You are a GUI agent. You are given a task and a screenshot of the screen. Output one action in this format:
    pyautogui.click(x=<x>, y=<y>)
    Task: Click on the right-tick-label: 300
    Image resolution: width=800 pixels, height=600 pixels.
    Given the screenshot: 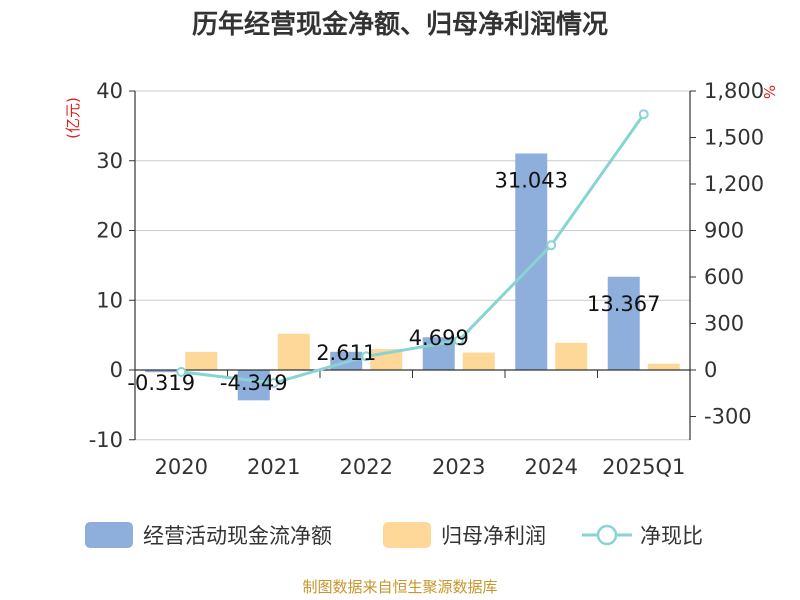 What is the action you would take?
    pyautogui.click(x=724, y=324)
    